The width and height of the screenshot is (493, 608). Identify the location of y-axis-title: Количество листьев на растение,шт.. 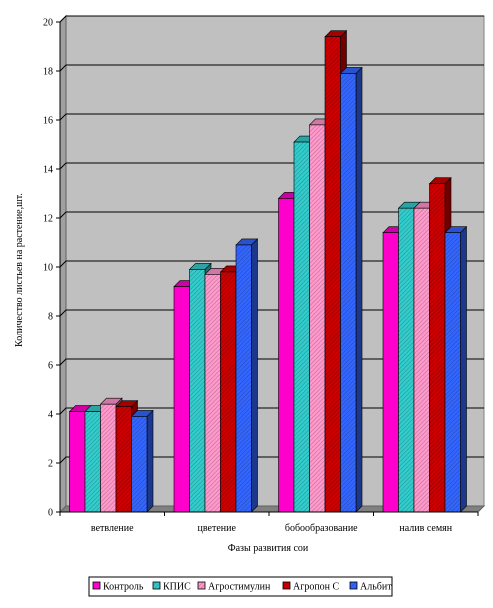
(19, 270).